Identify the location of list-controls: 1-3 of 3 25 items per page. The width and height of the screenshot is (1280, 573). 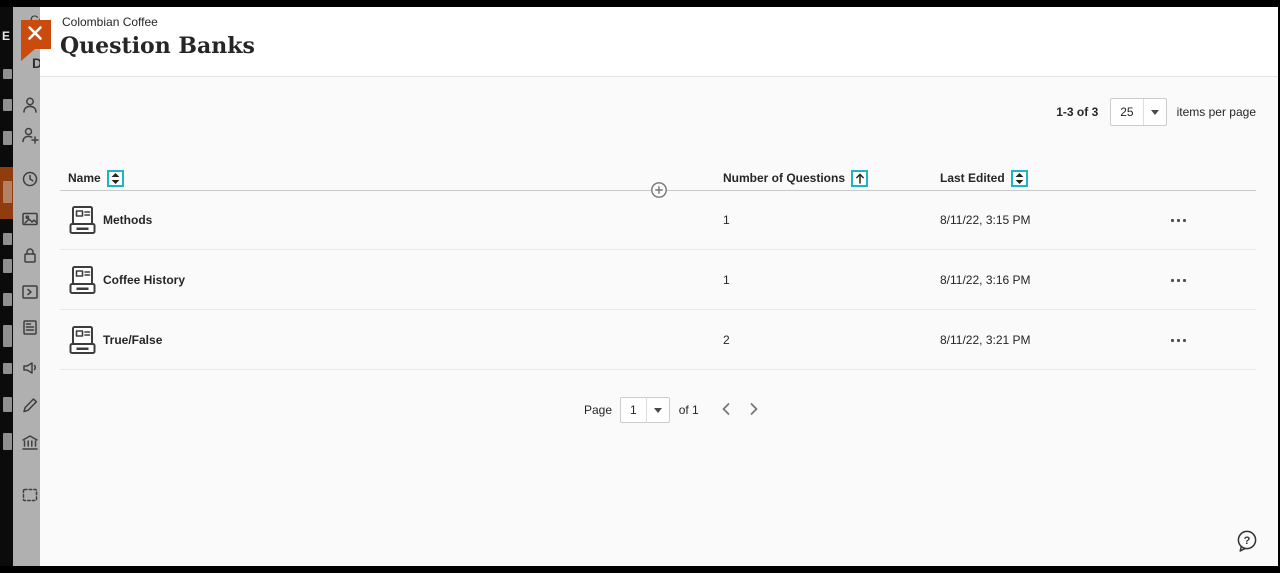
(1156, 112).